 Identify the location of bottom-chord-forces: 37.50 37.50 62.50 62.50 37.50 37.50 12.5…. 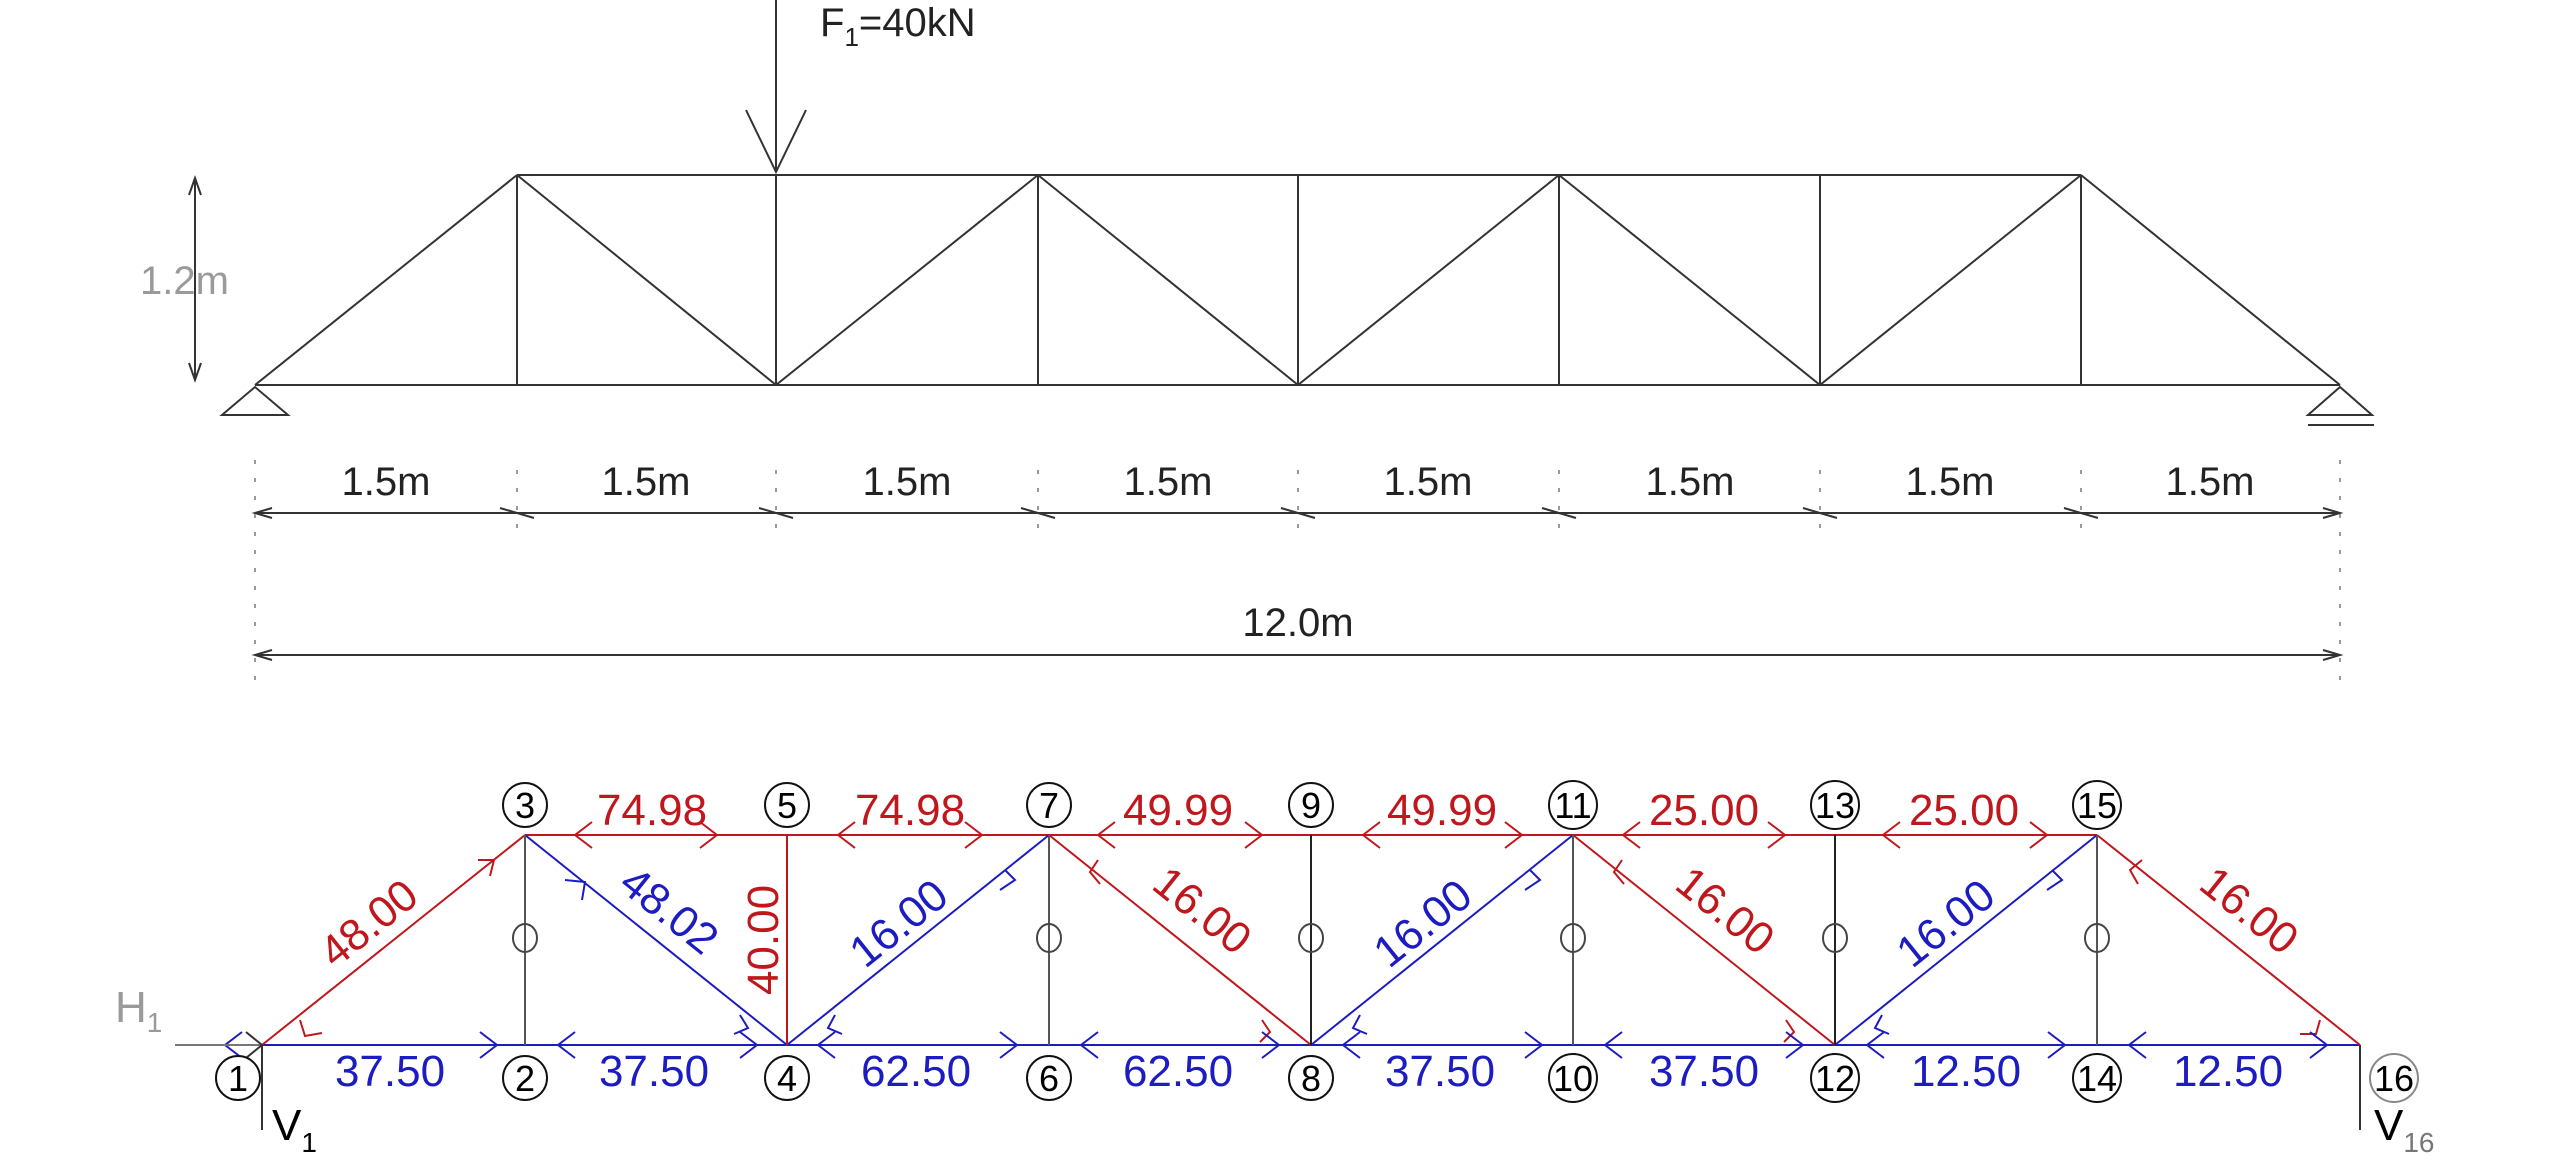
(1309, 1071).